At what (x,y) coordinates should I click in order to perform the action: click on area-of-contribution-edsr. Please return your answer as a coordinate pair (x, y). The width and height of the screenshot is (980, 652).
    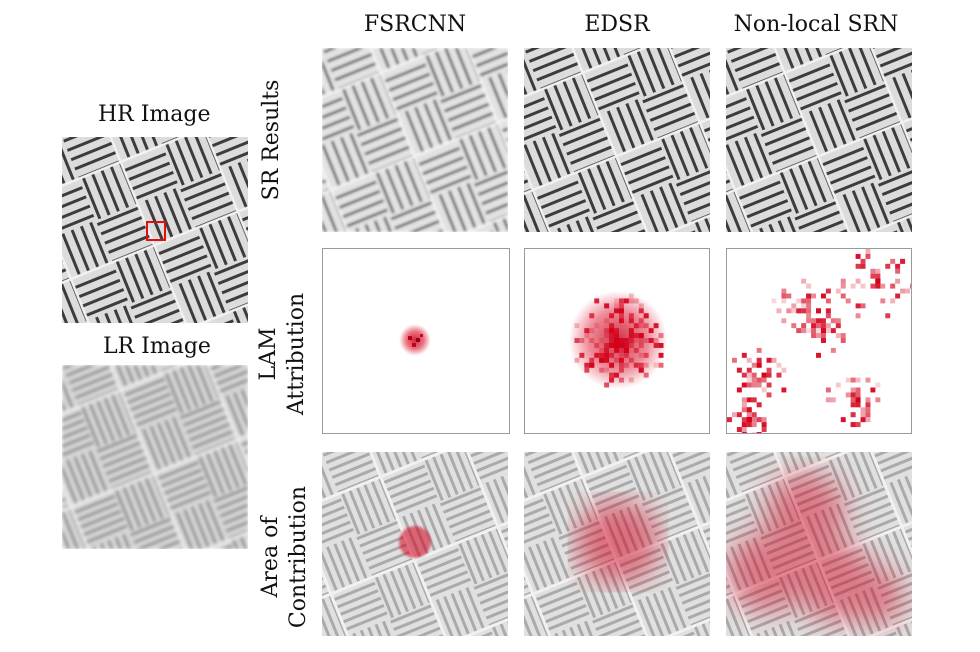
    Looking at the image, I should click on (617, 544).